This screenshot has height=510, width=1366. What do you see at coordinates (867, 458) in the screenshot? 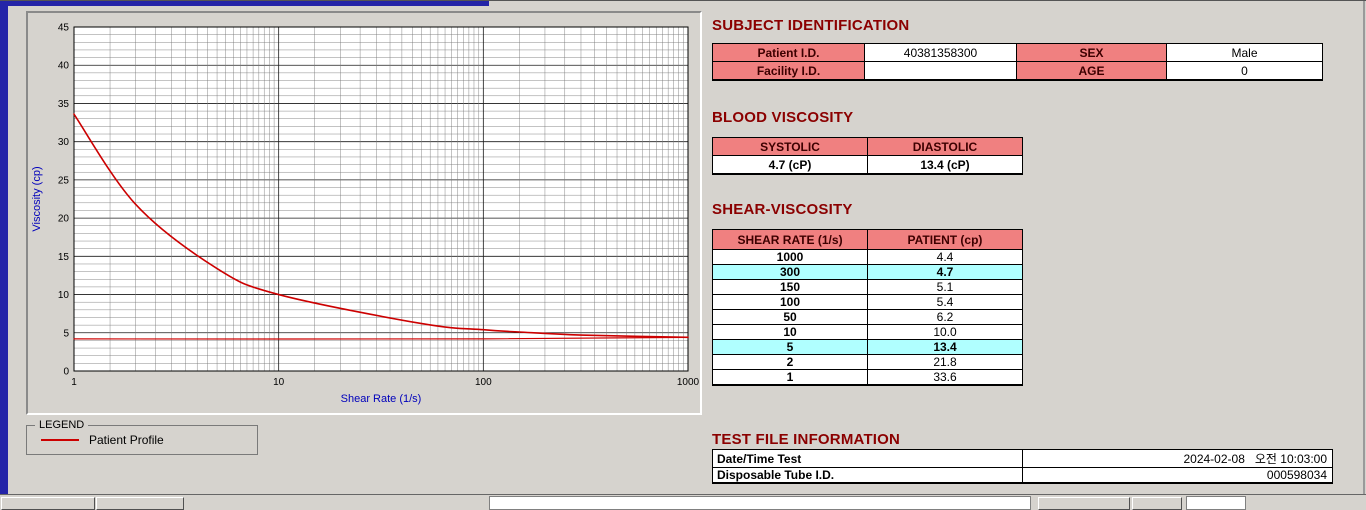
I see `date-time-test-label: Date/Time Test` at bounding box center [867, 458].